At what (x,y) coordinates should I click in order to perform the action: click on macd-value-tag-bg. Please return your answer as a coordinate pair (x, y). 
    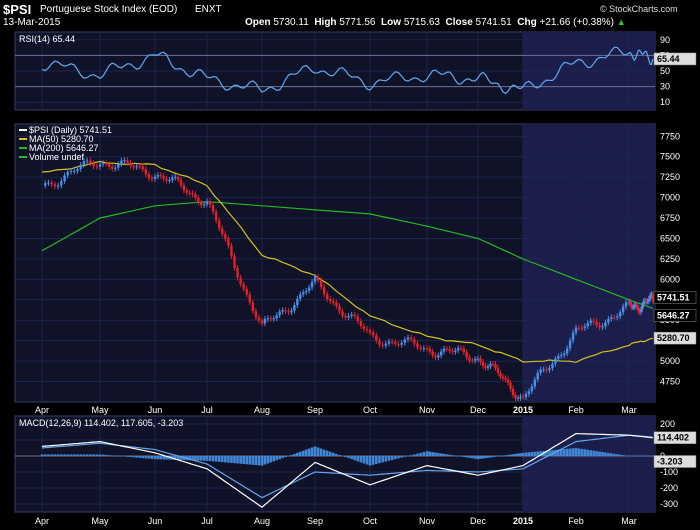
    Looking at the image, I should click on (675, 437).